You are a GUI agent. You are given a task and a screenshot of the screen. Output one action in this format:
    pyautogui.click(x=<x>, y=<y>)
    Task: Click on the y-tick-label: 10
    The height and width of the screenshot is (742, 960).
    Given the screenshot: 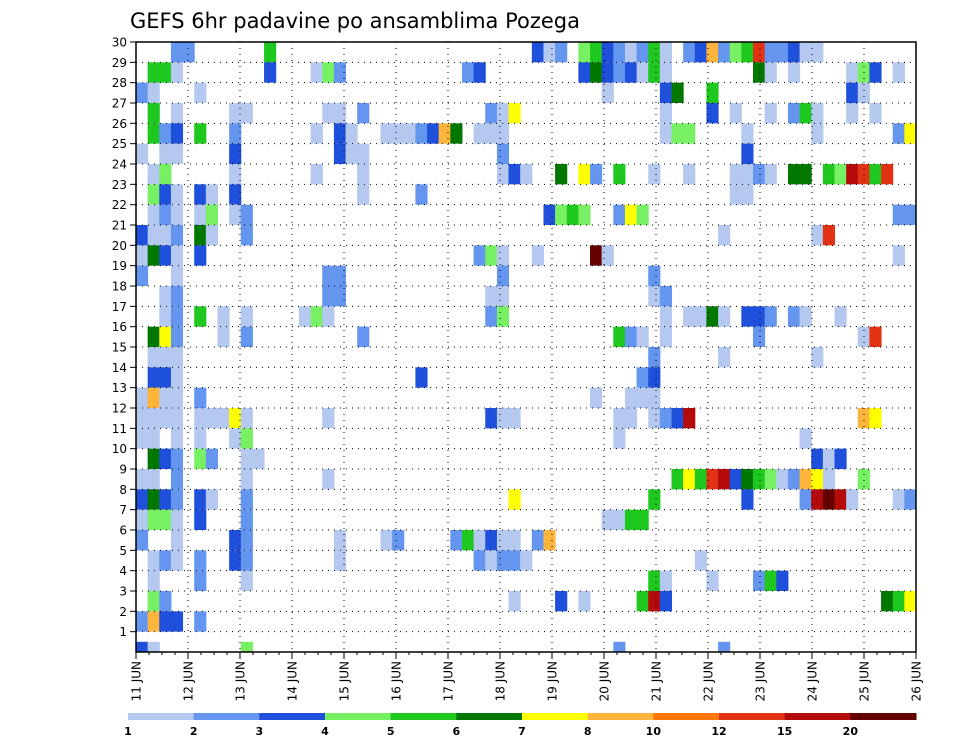 What is the action you would take?
    pyautogui.click(x=119, y=449)
    